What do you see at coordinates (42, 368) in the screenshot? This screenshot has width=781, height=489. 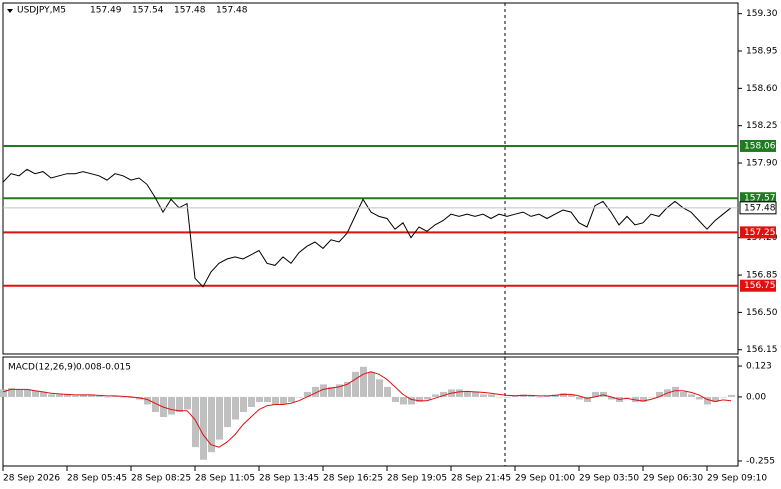 I see `macd-title: MACD(12,26,9)` at bounding box center [42, 368].